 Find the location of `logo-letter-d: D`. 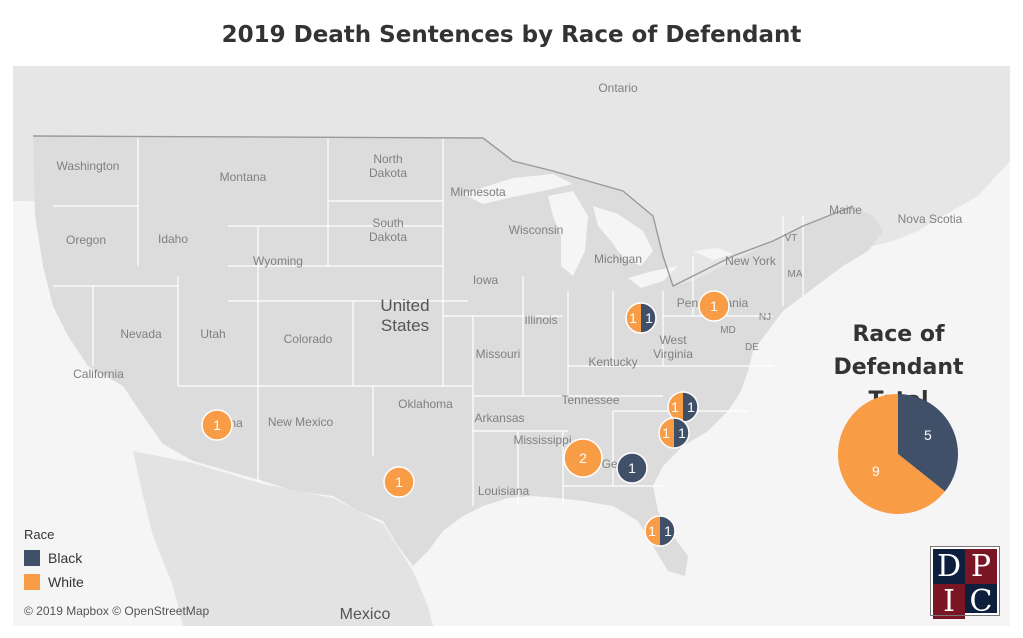

logo-letter-d: D is located at coordinates (949, 566).